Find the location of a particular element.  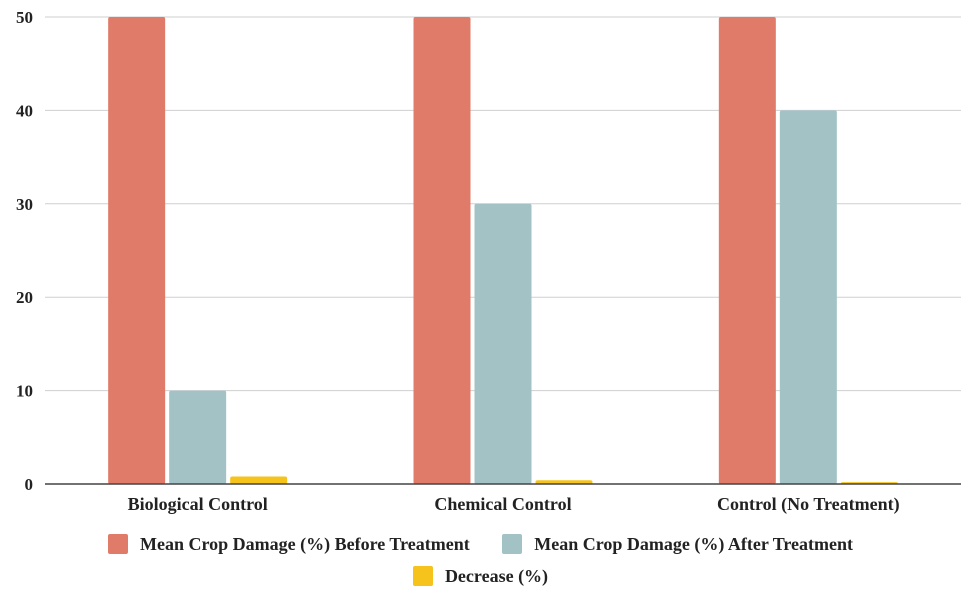

legend-swatch-decrease is located at coordinates (422, 576).